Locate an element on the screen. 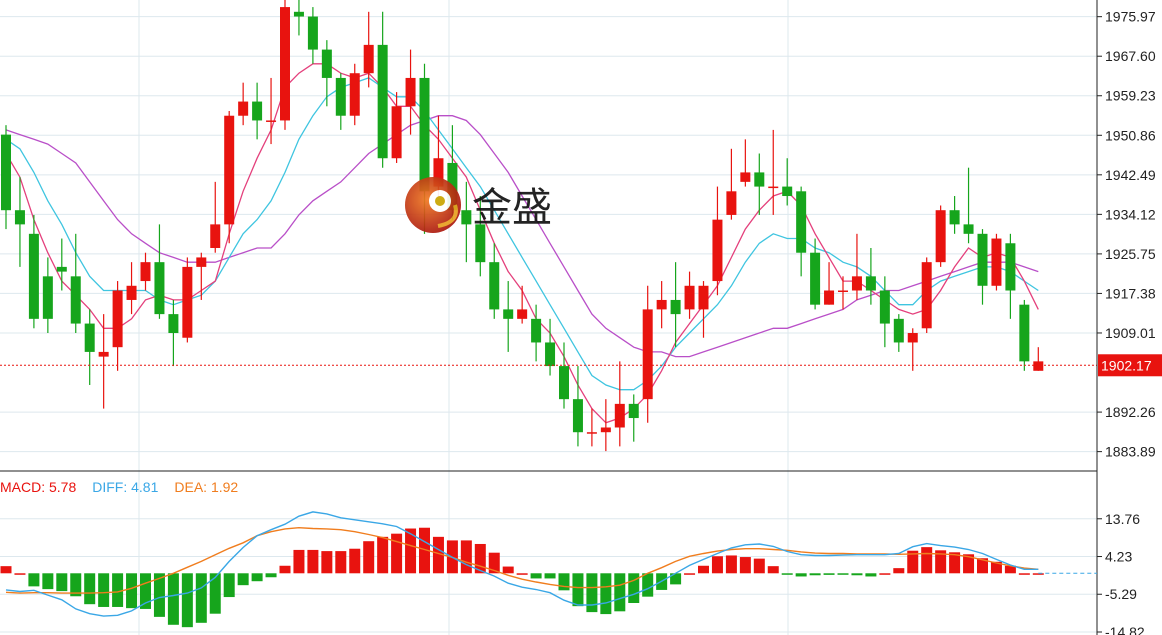  price-tick-label: 1925.75 is located at coordinates (1130, 254).